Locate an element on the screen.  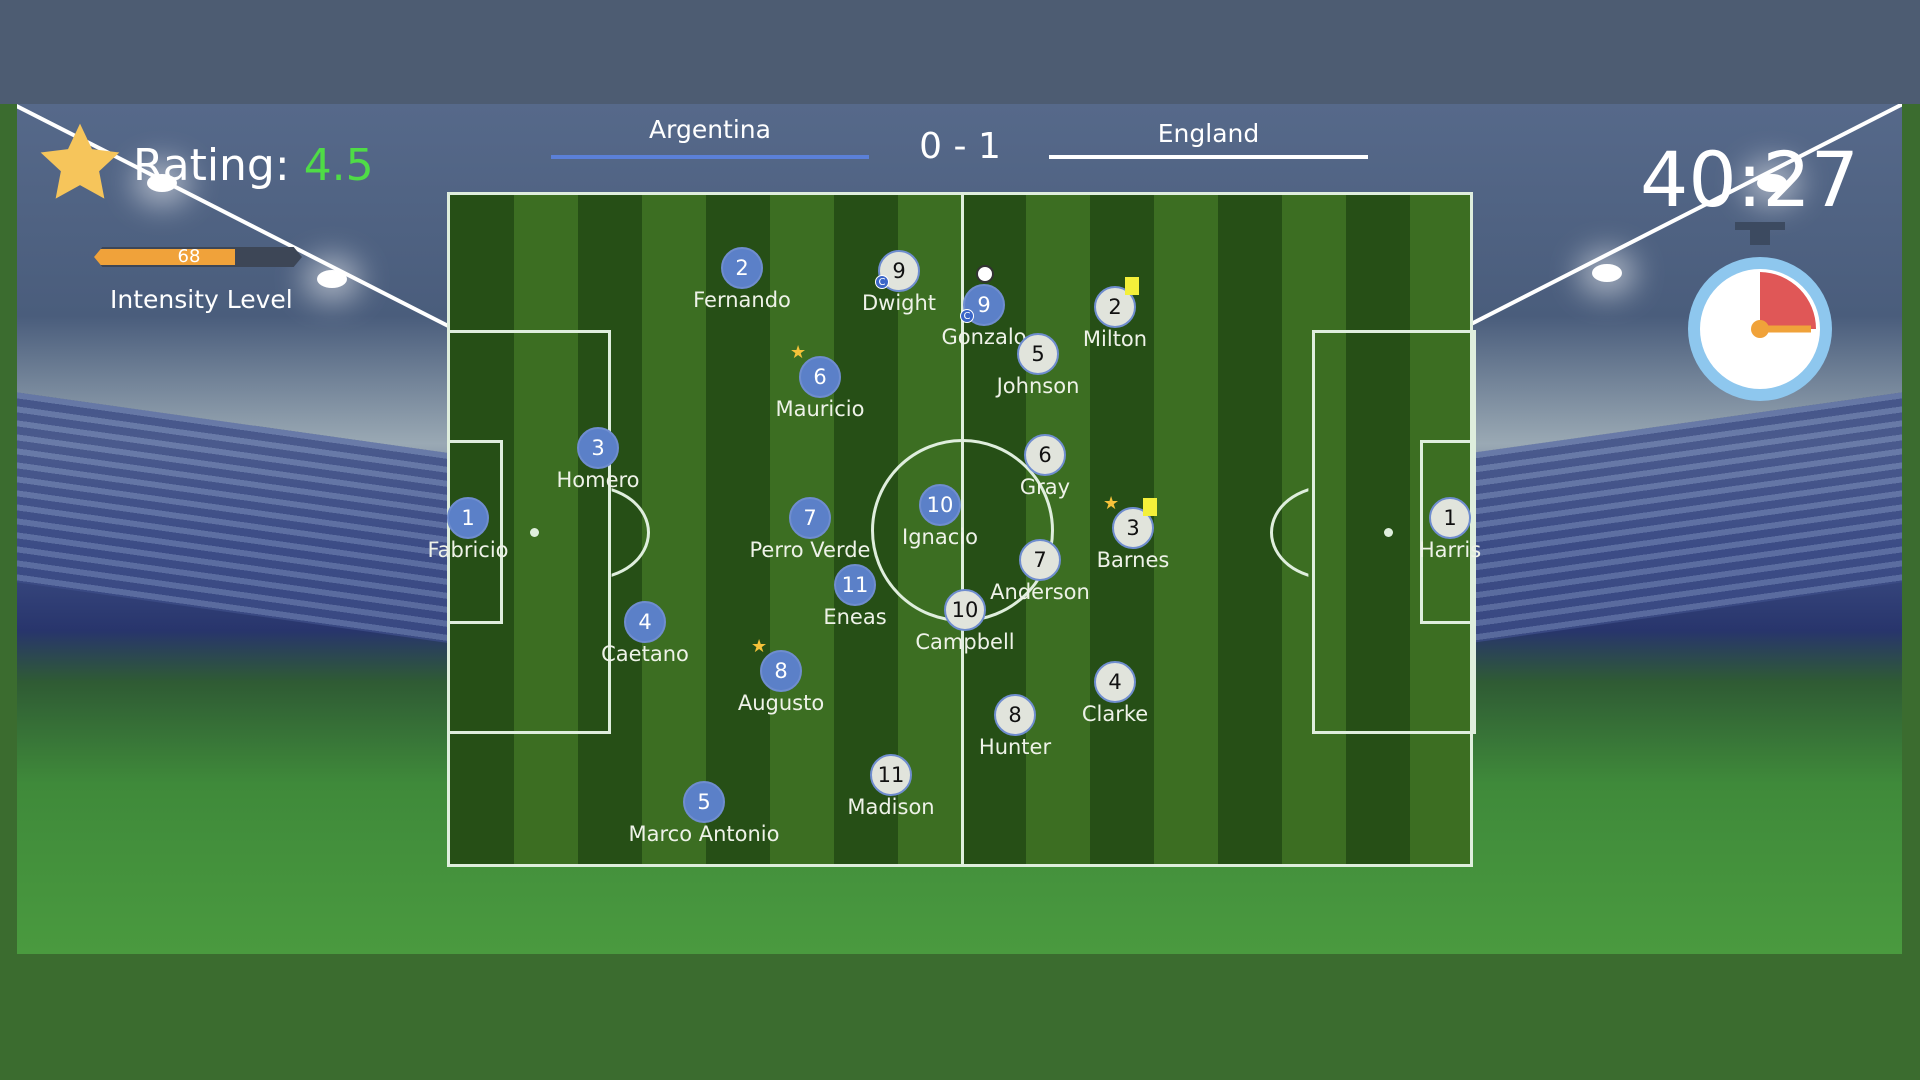
player-name: Harris is located at coordinates (1450, 550).